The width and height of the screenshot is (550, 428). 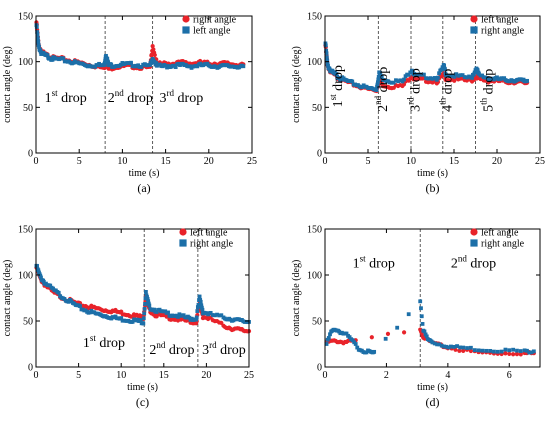 What do you see at coordinates (249, 375) in the screenshot?
I see `x-tick-label: 25` at bounding box center [249, 375].